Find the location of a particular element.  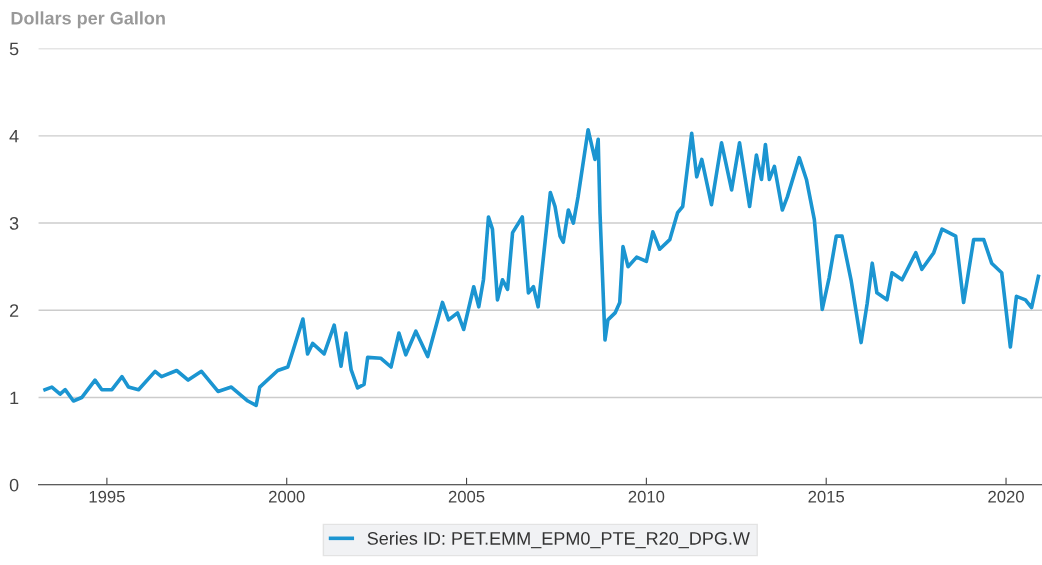

y-tick-label: 1 is located at coordinates (14, 398).